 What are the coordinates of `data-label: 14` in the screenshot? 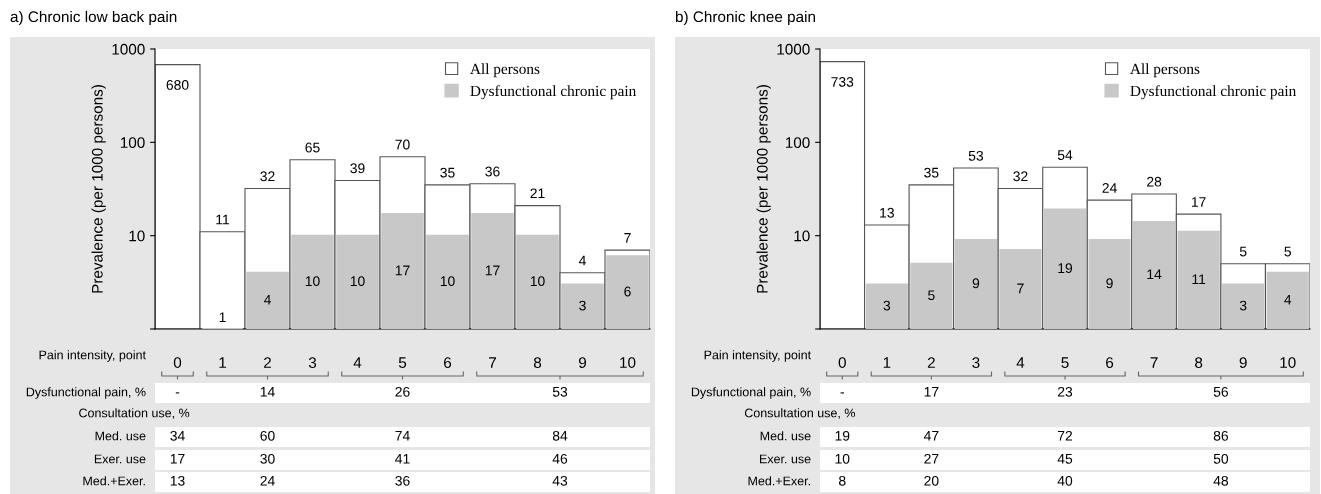 It's located at (1154, 274).